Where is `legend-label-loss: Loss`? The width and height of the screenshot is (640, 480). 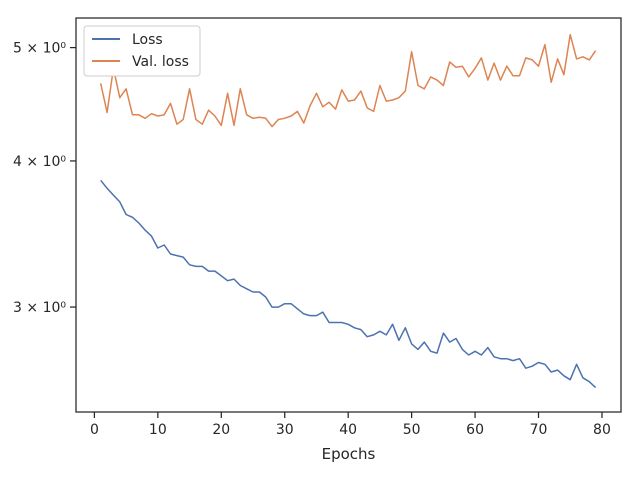 legend-label-loss: Loss is located at coordinates (147, 40).